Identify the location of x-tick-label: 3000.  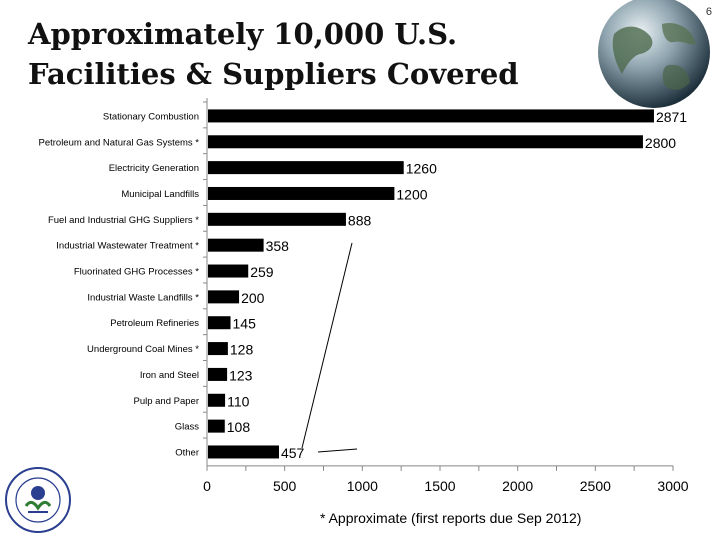
(672, 486).